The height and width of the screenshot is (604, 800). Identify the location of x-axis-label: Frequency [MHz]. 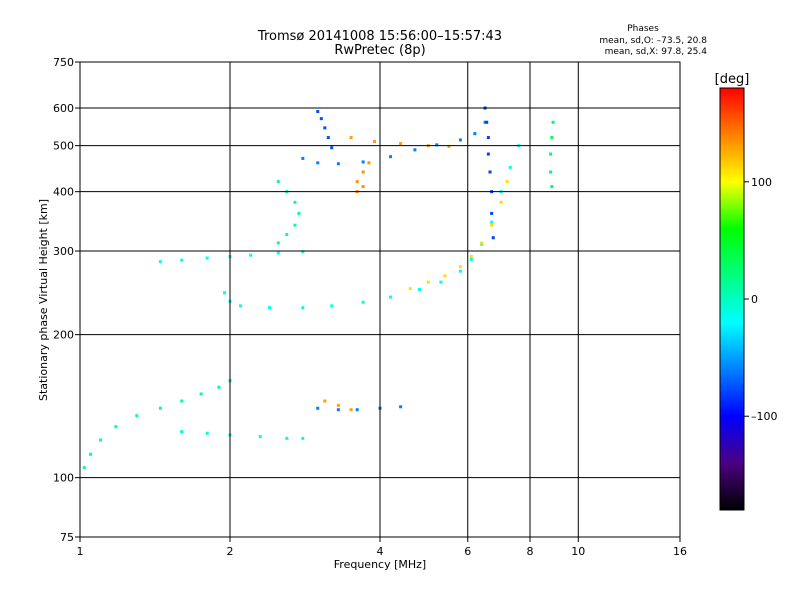
(380, 564).